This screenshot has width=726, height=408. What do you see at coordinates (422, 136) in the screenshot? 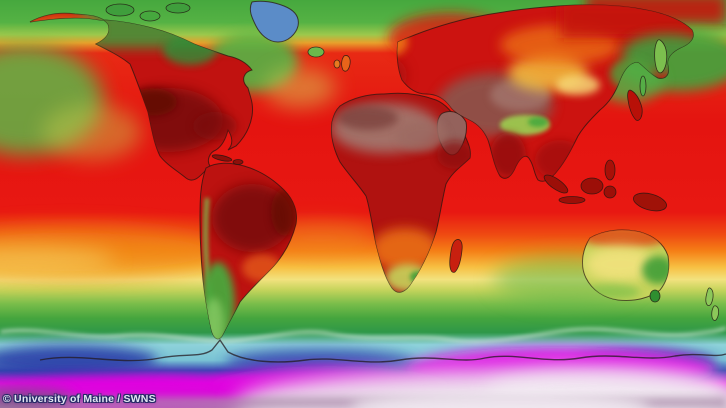
I see `east-sahara-pale` at bounding box center [422, 136].